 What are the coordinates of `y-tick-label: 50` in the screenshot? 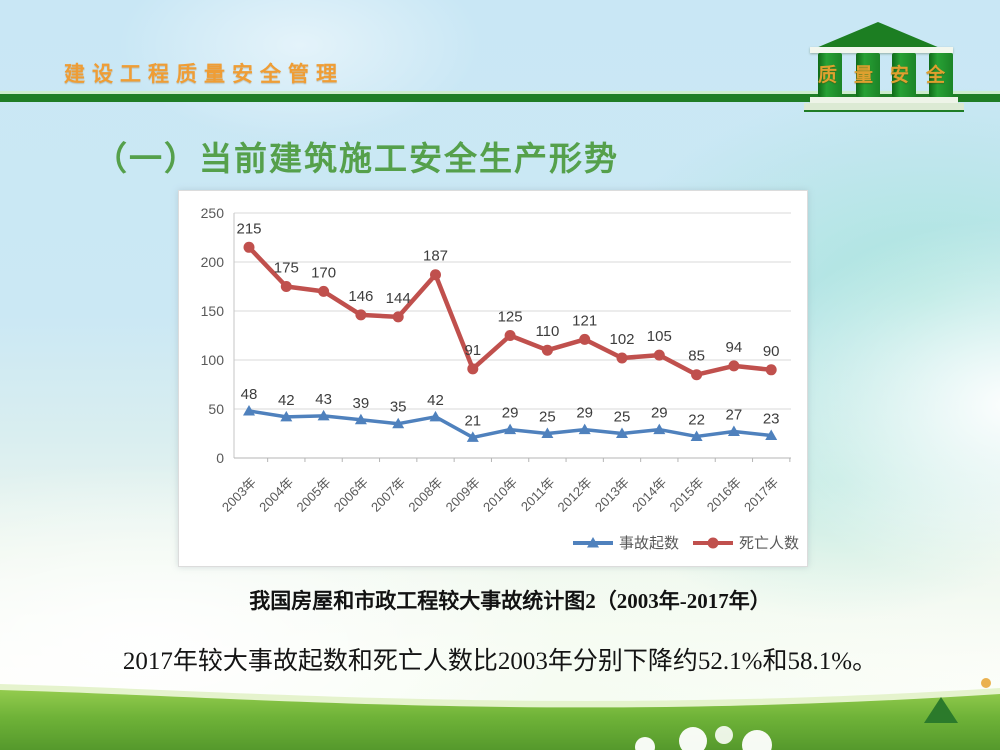 It's located at (216, 409).